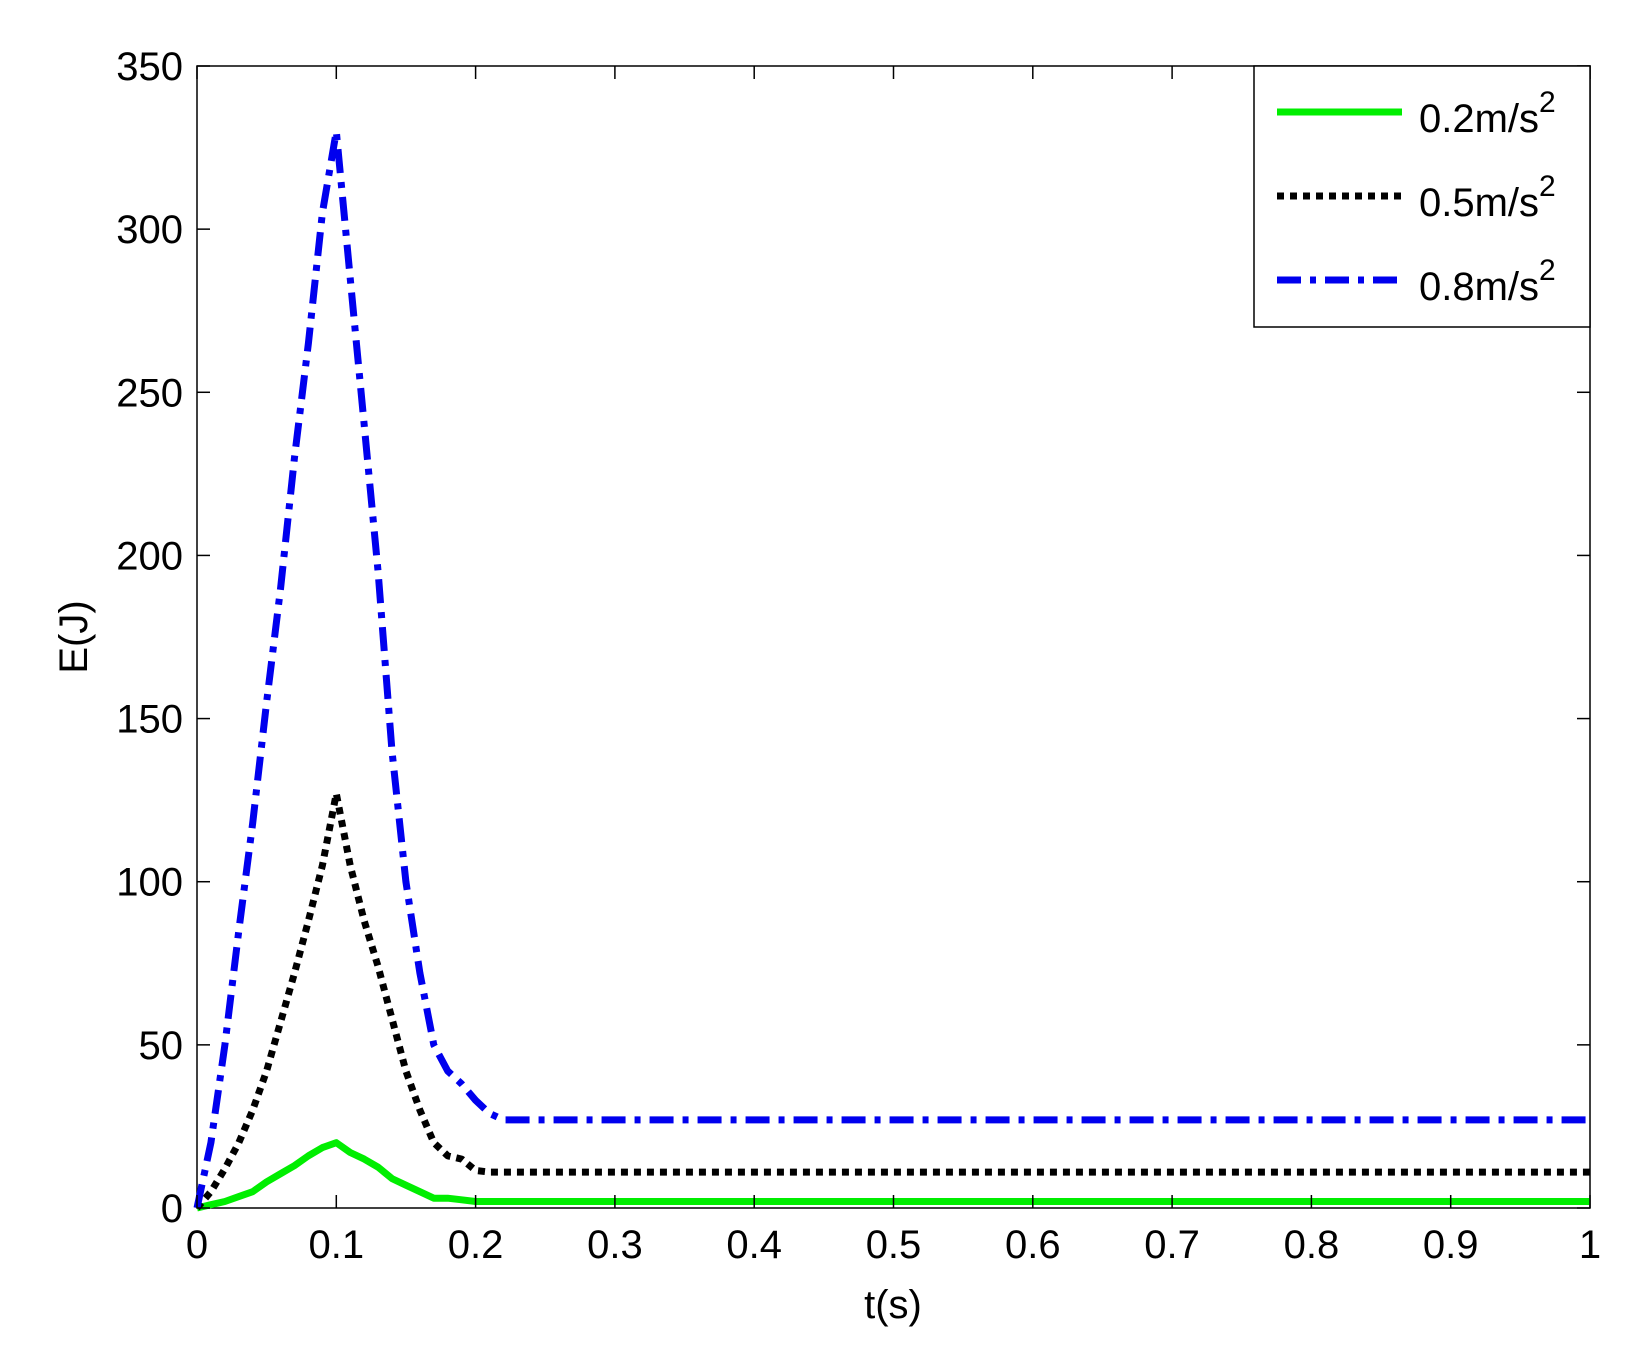 Image resolution: width=1642 pixels, height=1348 pixels. Describe the element at coordinates (1033, 1245) in the screenshot. I see `x-tick-label: 0.6` at that location.